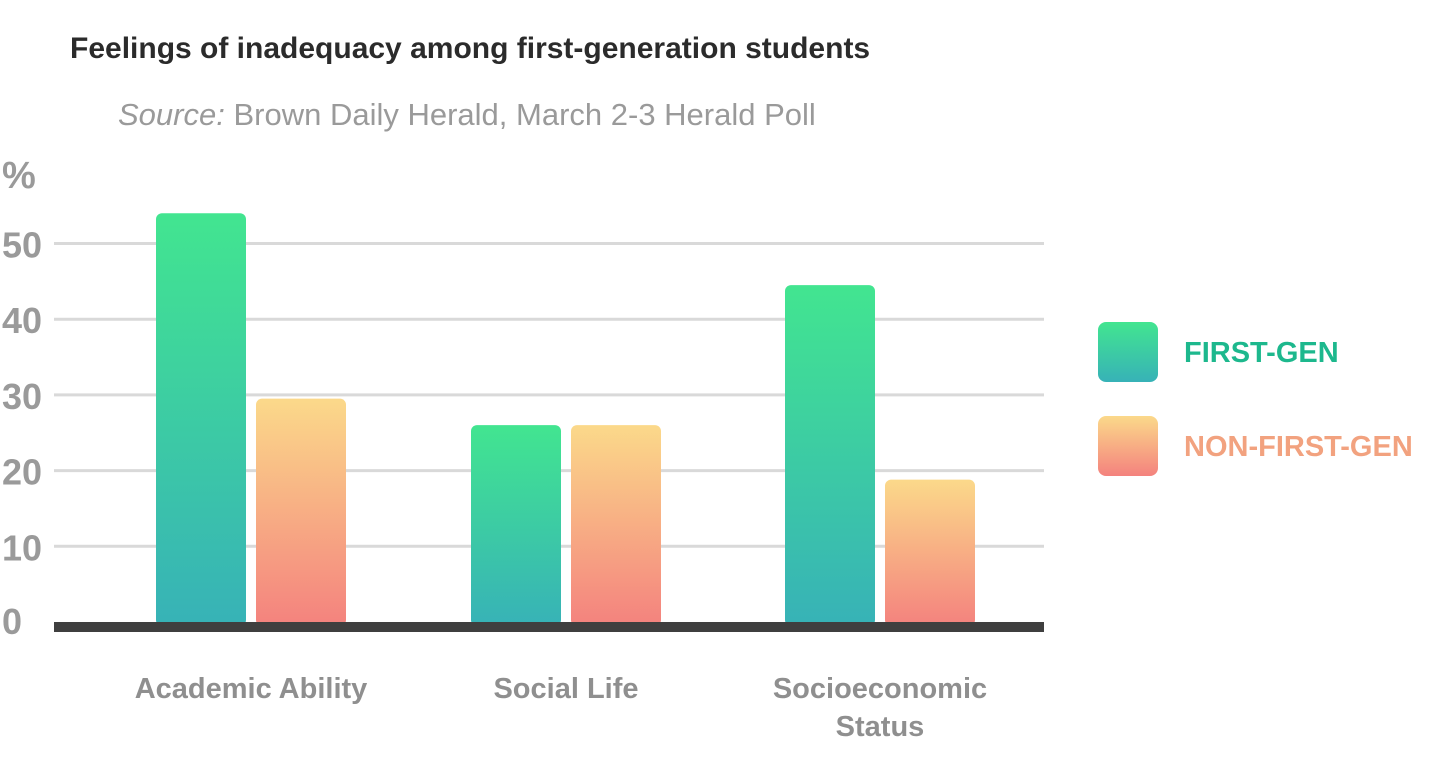  Describe the element at coordinates (830, 455) in the screenshot. I see `bar-first-gen-socioeconomic-status` at that location.